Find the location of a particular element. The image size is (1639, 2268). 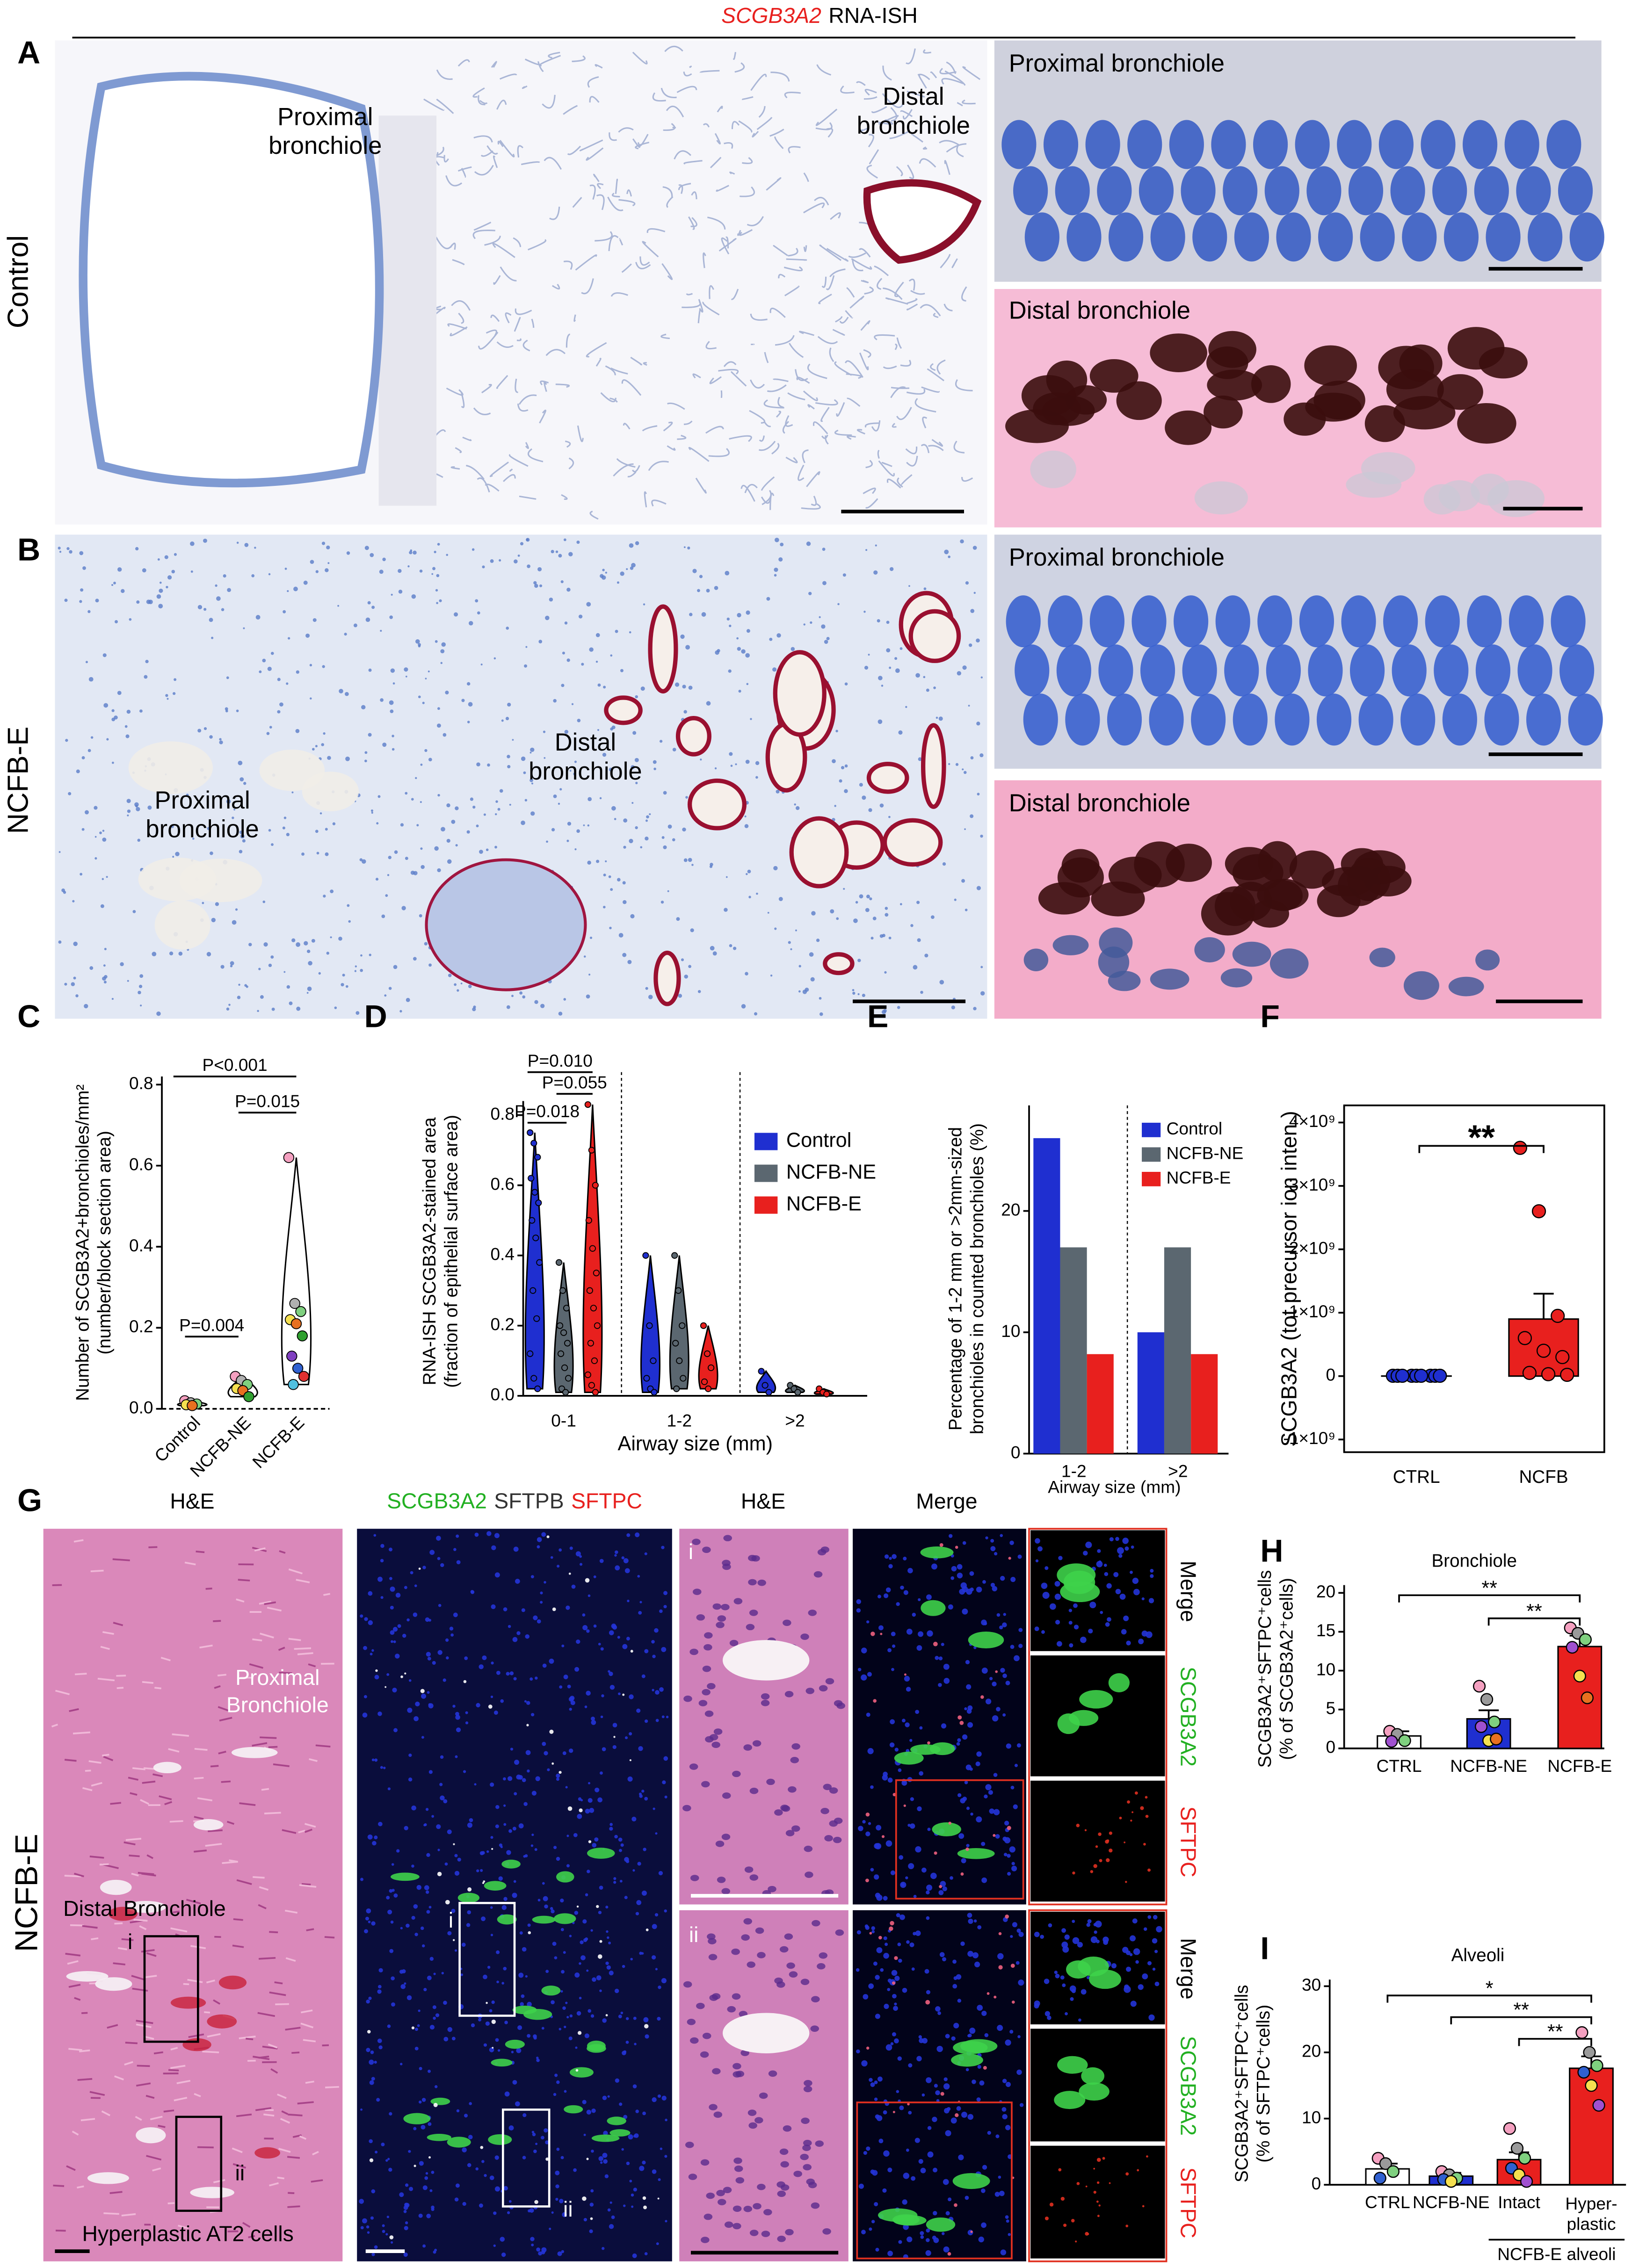

bar is located at coordinates (1580, 1697).